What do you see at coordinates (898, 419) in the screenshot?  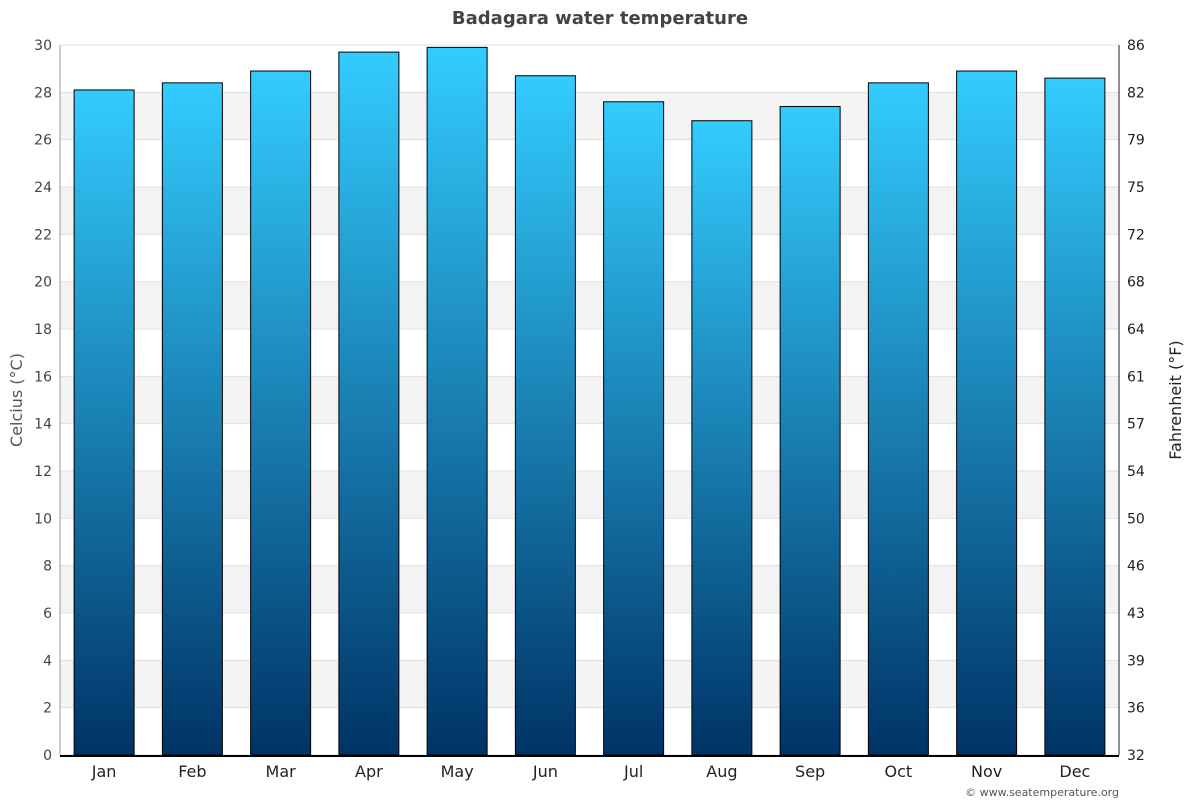 I see `bar-oct` at bounding box center [898, 419].